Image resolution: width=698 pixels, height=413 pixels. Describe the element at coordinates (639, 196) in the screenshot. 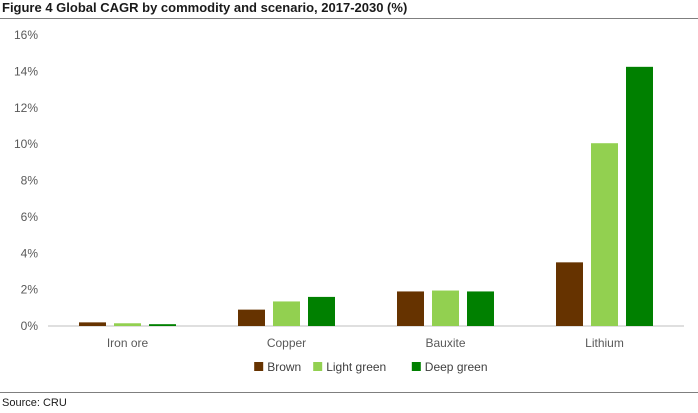

I see `bar-lithium-deep-green` at that location.